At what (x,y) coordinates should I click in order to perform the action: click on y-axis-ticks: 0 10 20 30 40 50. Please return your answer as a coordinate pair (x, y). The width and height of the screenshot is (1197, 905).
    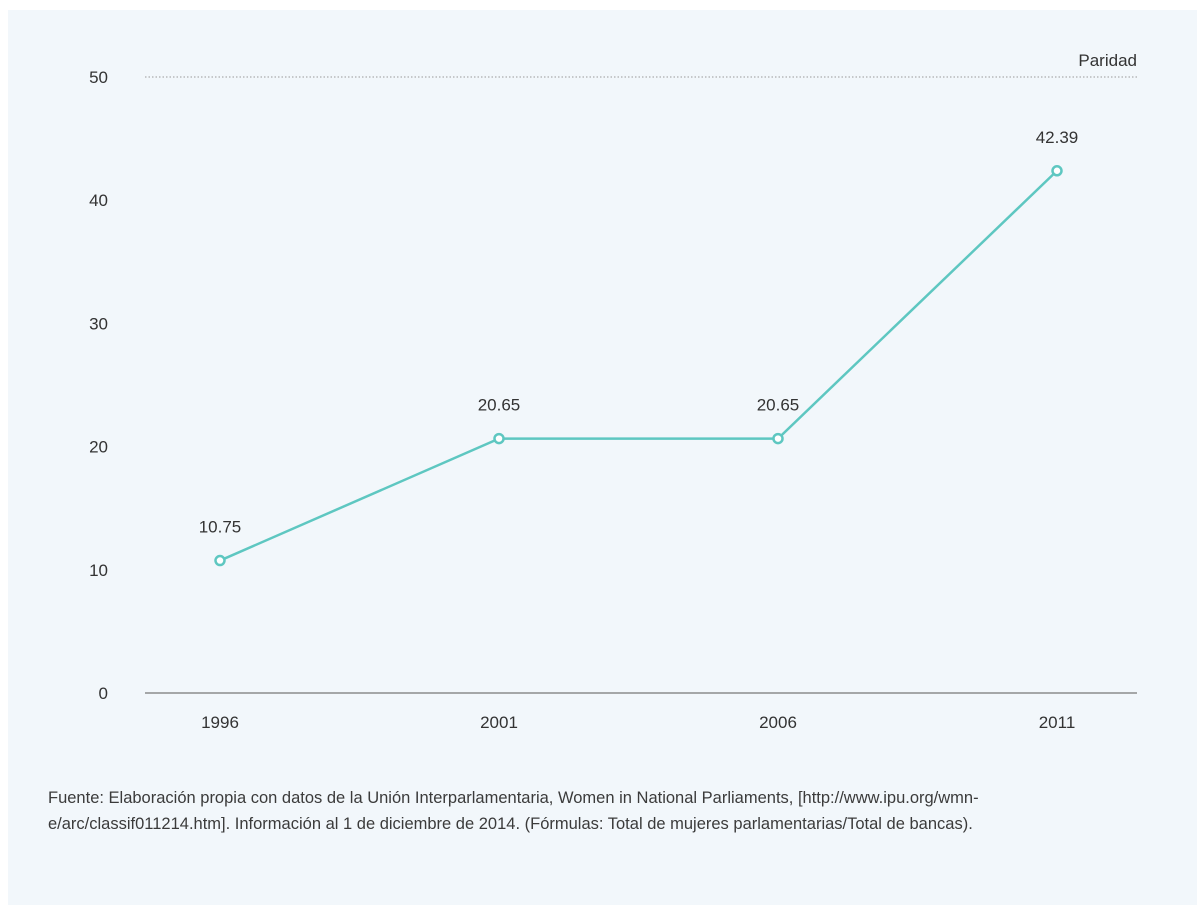
    Looking at the image, I should click on (98, 385).